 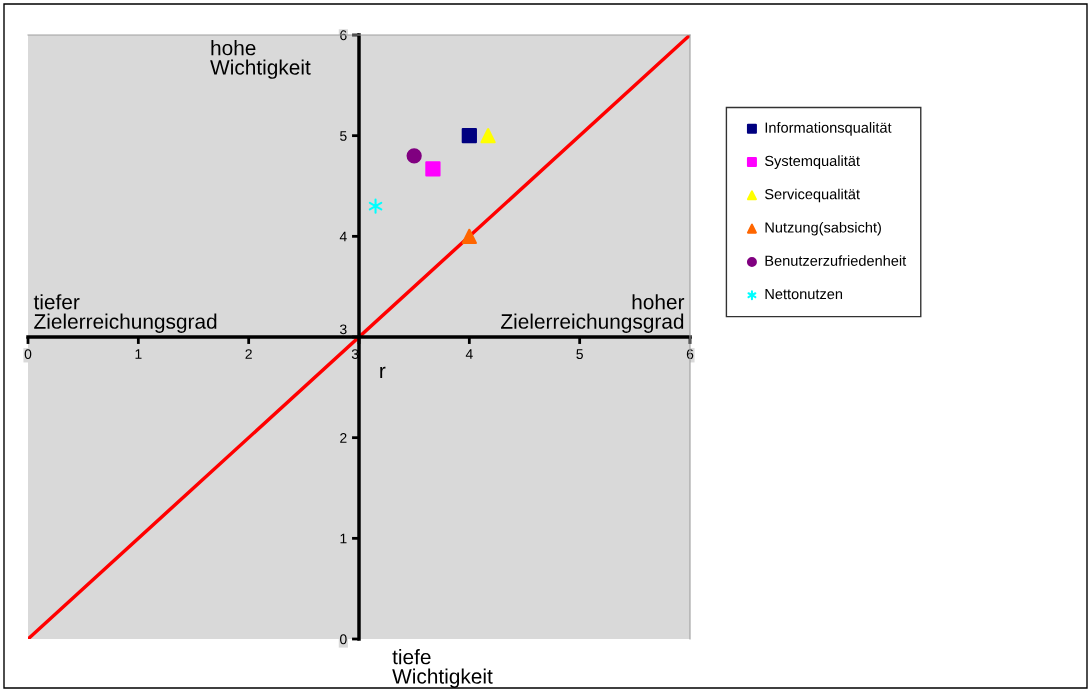 I want to click on legend-label: Nutzung(sabsicht), so click(x=823, y=228).